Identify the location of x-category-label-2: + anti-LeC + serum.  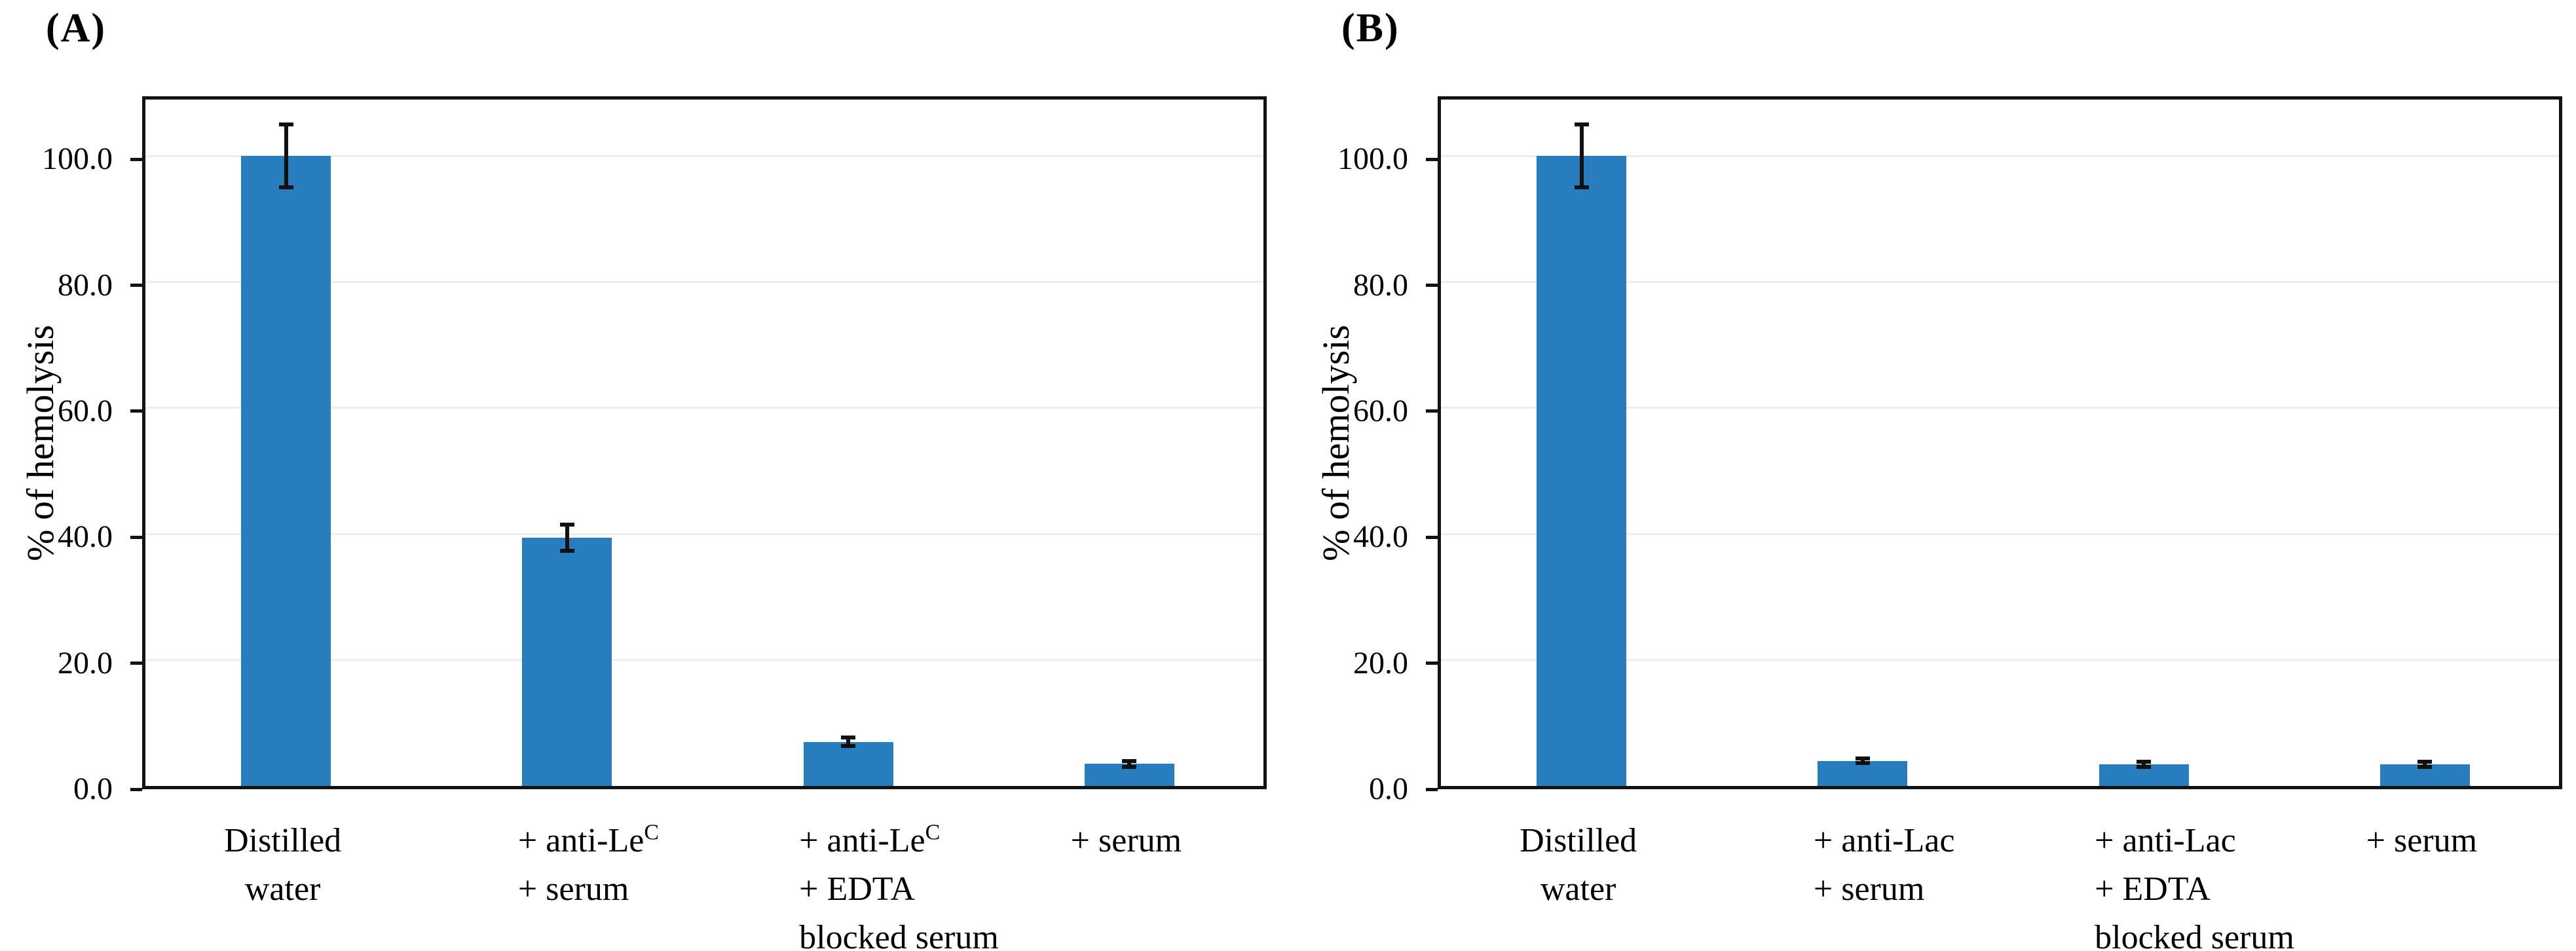
(588, 865).